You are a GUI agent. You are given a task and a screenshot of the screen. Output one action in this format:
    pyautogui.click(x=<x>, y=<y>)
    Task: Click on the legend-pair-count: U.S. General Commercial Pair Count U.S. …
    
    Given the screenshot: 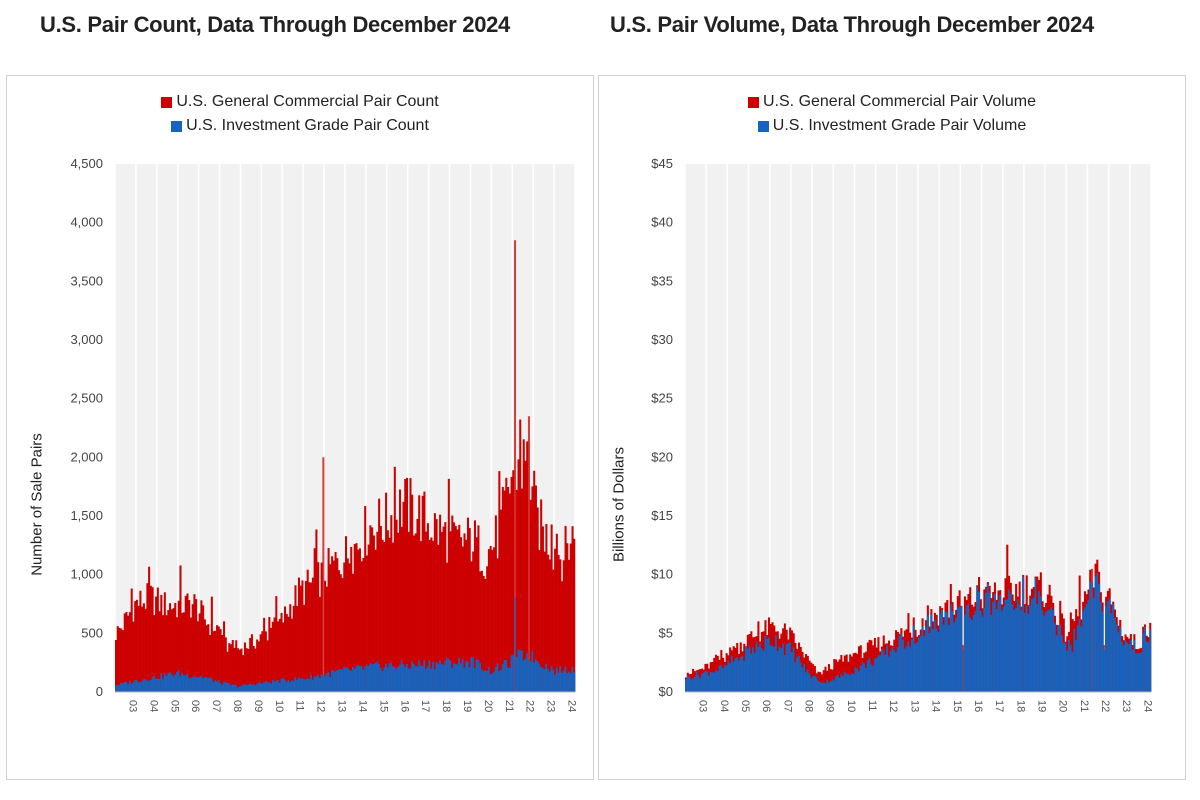 What is the action you would take?
    pyautogui.click(x=300, y=114)
    